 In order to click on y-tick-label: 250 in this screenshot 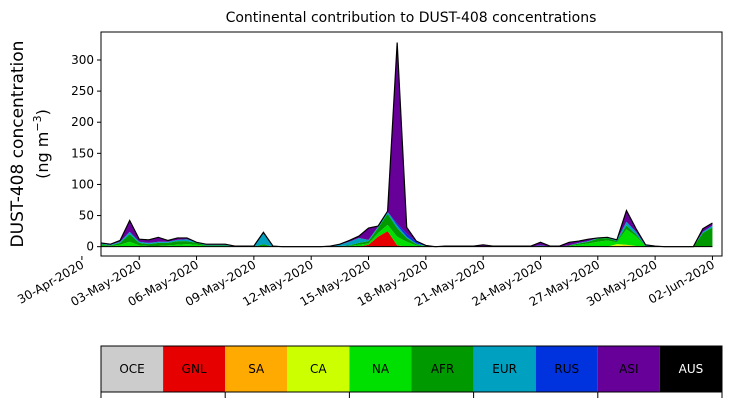, I will do `click(82, 91)`.